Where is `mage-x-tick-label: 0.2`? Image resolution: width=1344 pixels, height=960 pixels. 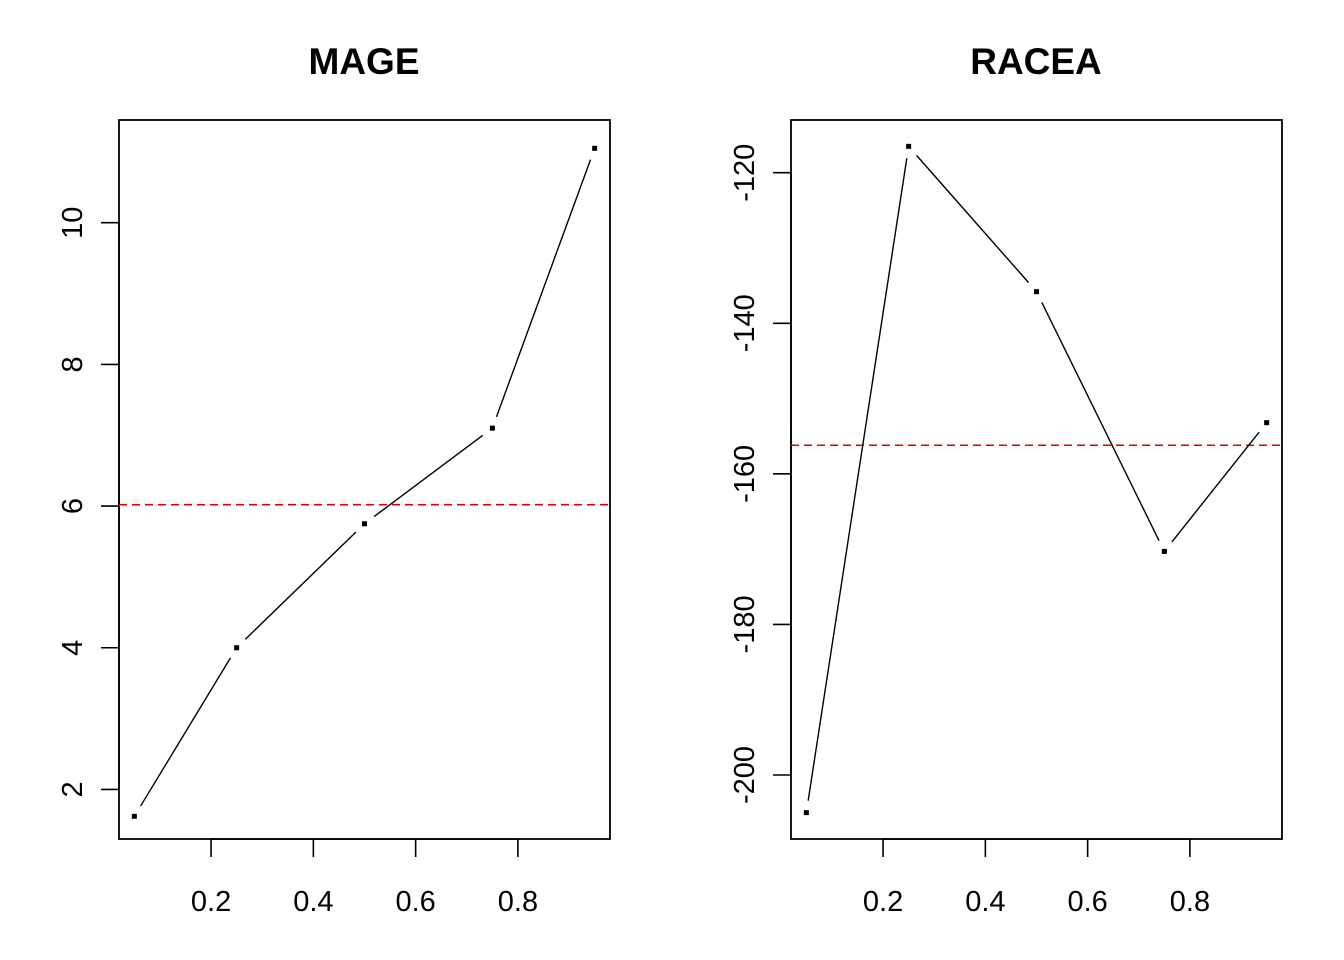
mage-x-tick-label: 0.2 is located at coordinates (211, 902).